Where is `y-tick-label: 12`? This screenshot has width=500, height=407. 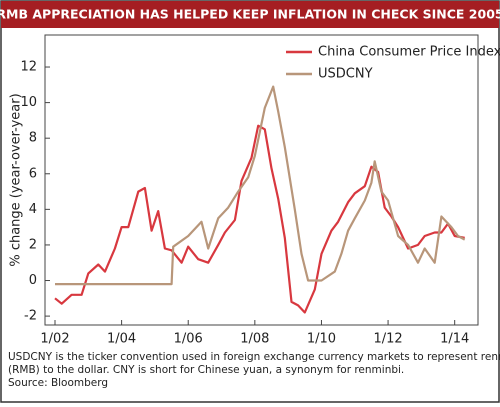
y-tick-label: 12 is located at coordinates (28, 67).